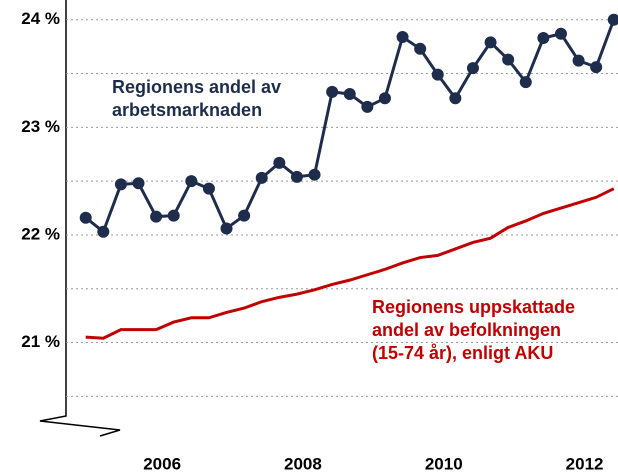  What do you see at coordinates (196, 87) in the screenshot?
I see `series-label: Regionens andel av` at bounding box center [196, 87].